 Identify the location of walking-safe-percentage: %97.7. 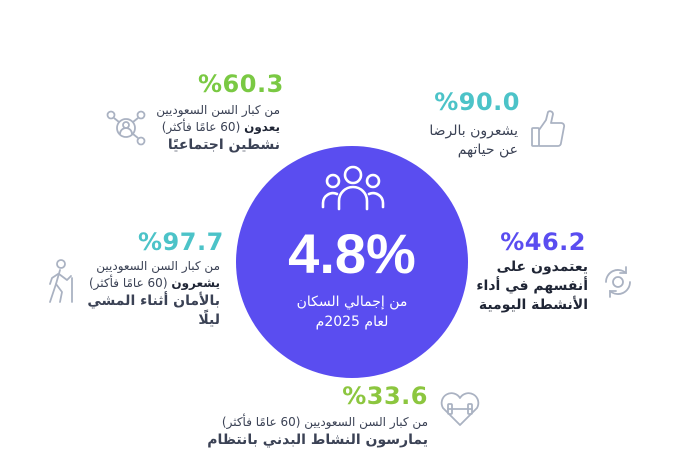
(181, 242).